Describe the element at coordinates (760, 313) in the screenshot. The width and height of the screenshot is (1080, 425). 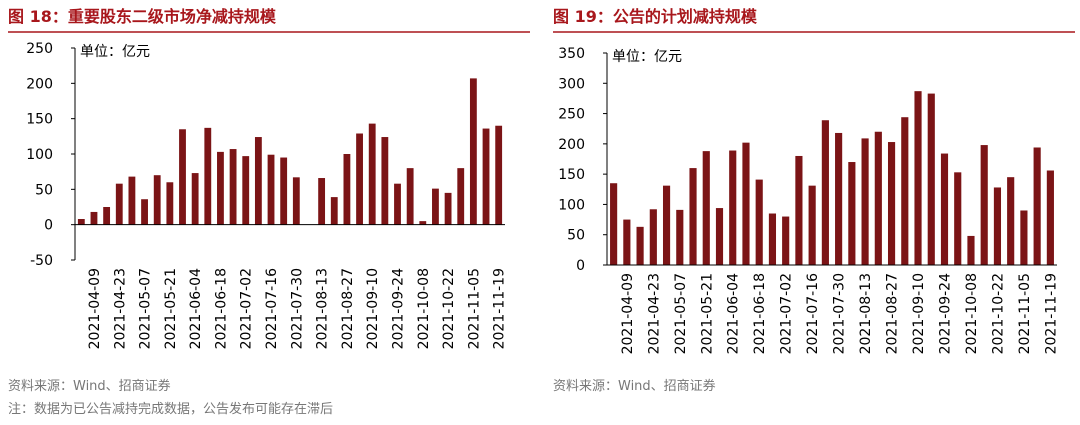
I see `x-tick-label: 2021-06-18` at that location.